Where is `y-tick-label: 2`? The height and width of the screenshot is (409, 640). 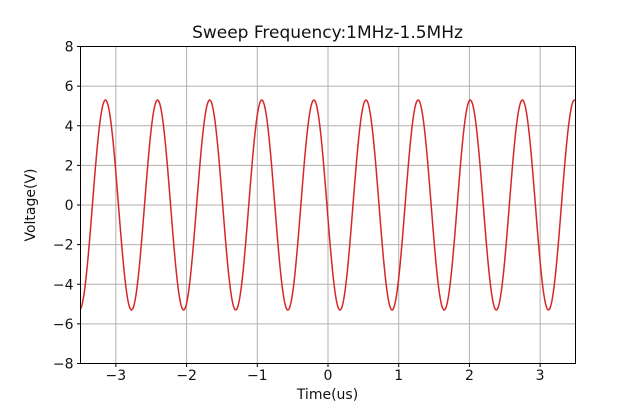 y-tick-label: 2 is located at coordinates (69, 166).